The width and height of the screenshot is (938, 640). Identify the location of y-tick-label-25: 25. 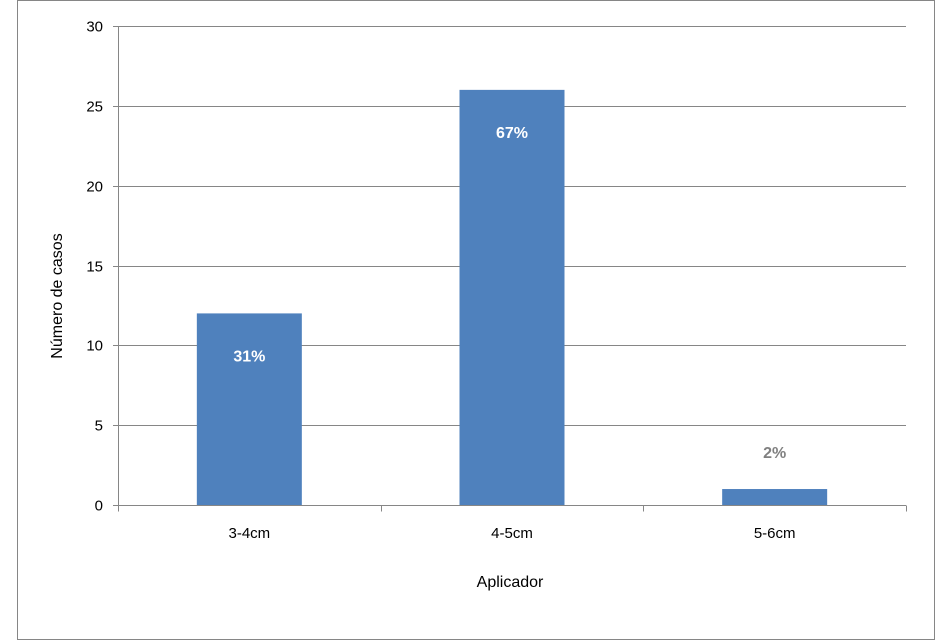
(94, 107).